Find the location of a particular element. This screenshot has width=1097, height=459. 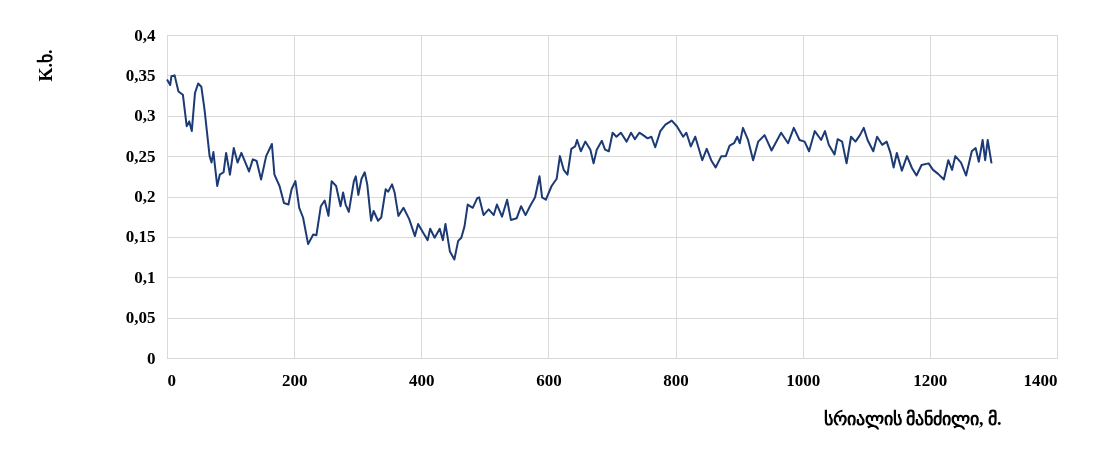

y-axis-title: K.ხ. is located at coordinates (45, 65).